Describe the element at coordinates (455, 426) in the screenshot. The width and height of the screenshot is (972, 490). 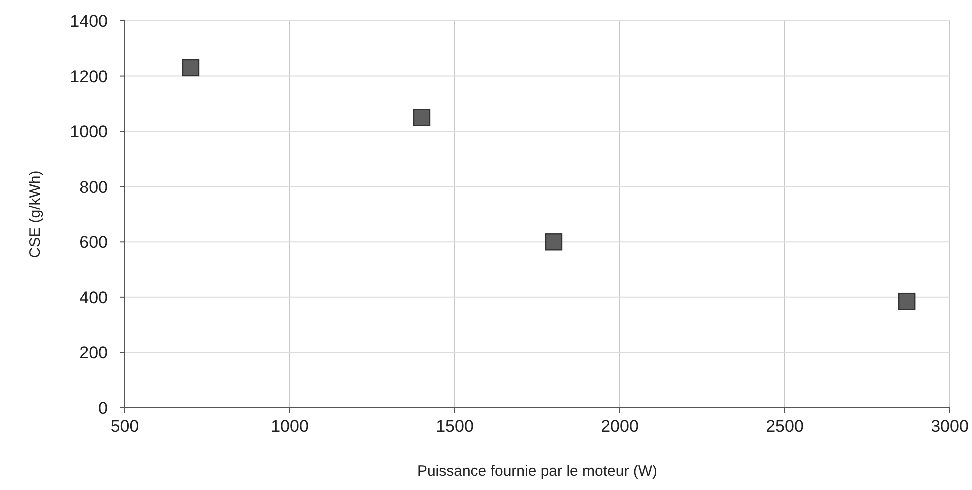
I see `x-tick-label: 1500` at that location.